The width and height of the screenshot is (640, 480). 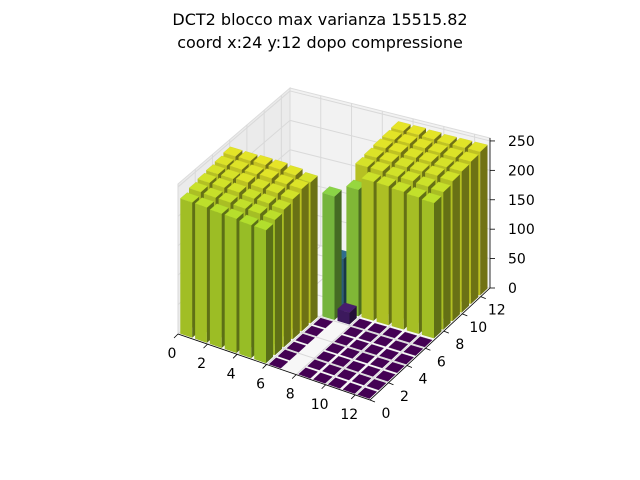 What do you see at coordinates (260, 384) in the screenshot?
I see `x-tick-label: 6` at bounding box center [260, 384].